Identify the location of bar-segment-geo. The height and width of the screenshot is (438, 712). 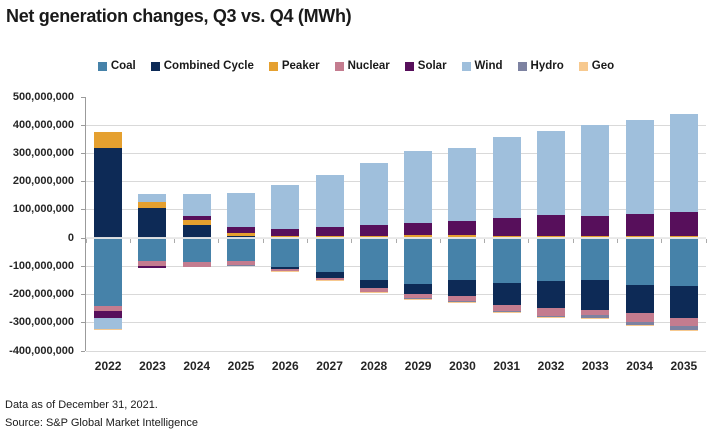
(373, 293).